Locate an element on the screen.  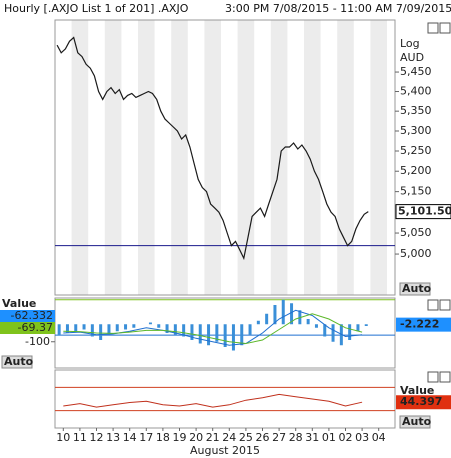
x-tick-label: 03 is located at coordinates (362, 437).